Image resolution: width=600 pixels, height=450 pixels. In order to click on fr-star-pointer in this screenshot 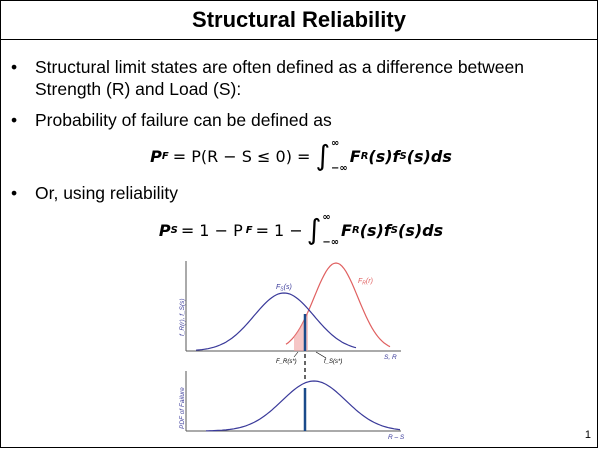, I will do `click(296, 354)`.